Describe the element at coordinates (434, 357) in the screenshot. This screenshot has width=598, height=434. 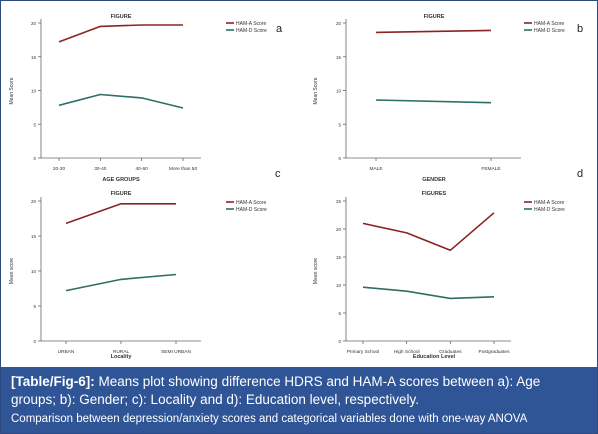
I see `panel-d-x-axis-label: Education Level` at that location.